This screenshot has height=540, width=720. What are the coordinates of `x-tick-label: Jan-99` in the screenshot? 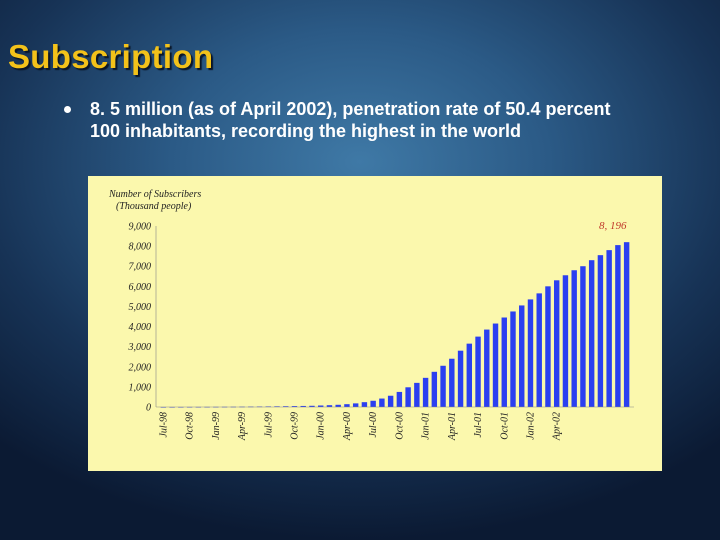 It's located at (216, 426).